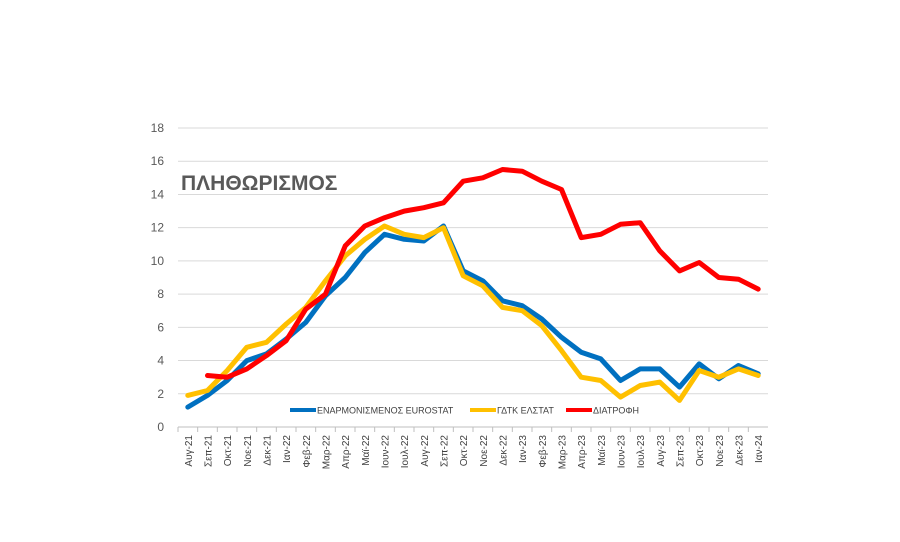  What do you see at coordinates (445, 451) in the screenshot?
I see `x-tick-label: Σεπ-22` at bounding box center [445, 451].